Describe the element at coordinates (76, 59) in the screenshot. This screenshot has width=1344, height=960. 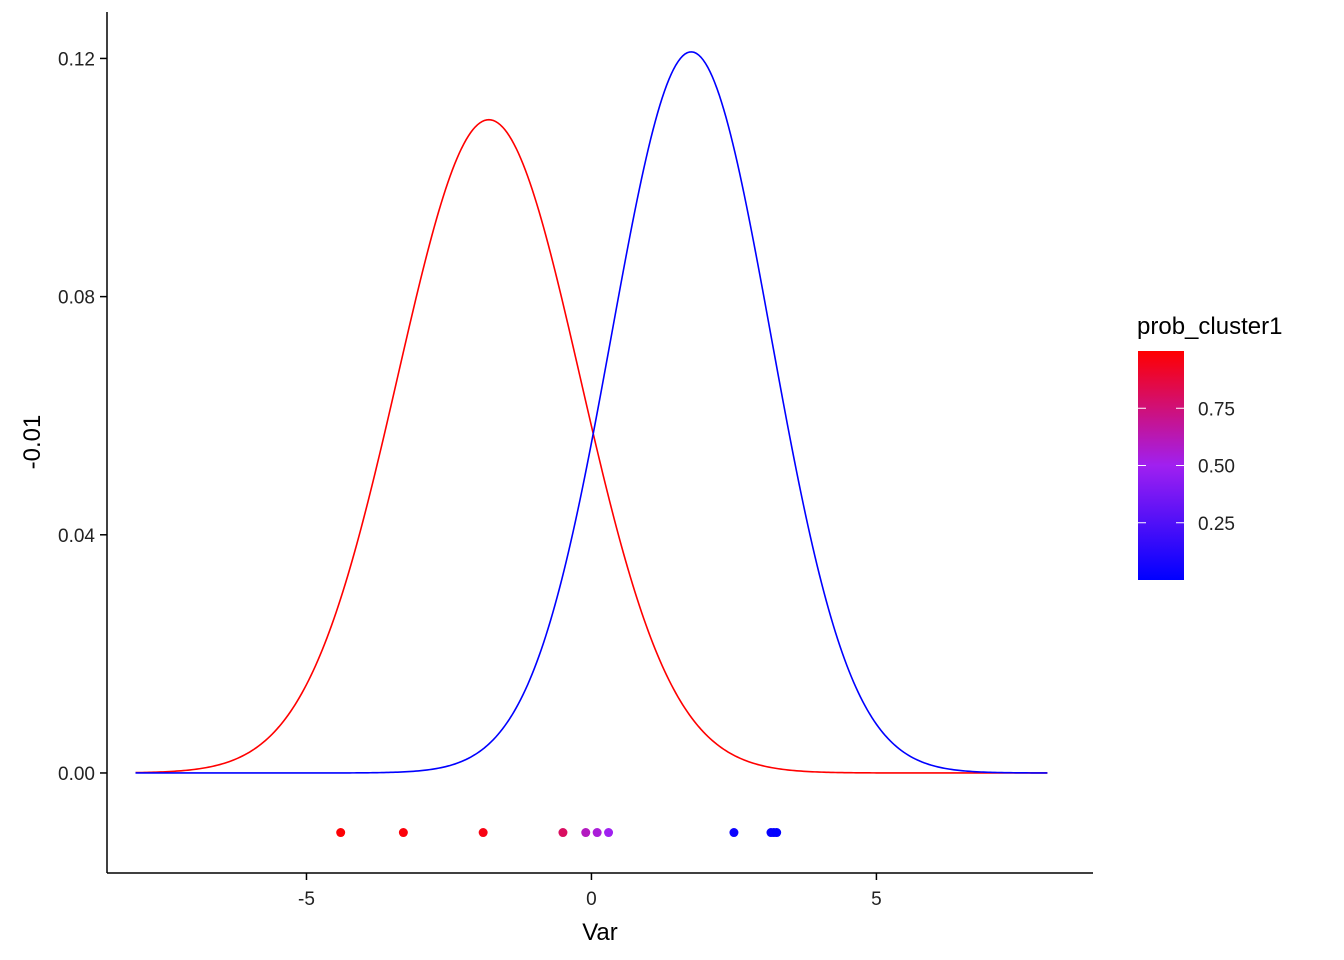
I see `y-tick-label: 0.12` at that location.